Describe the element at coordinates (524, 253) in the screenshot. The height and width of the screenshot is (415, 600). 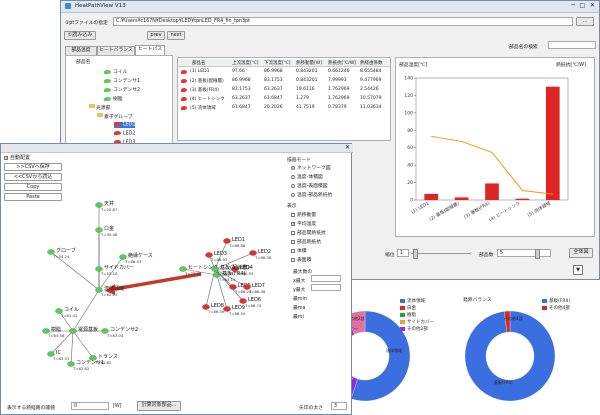
I see `parts-count-field: 5` at that location.